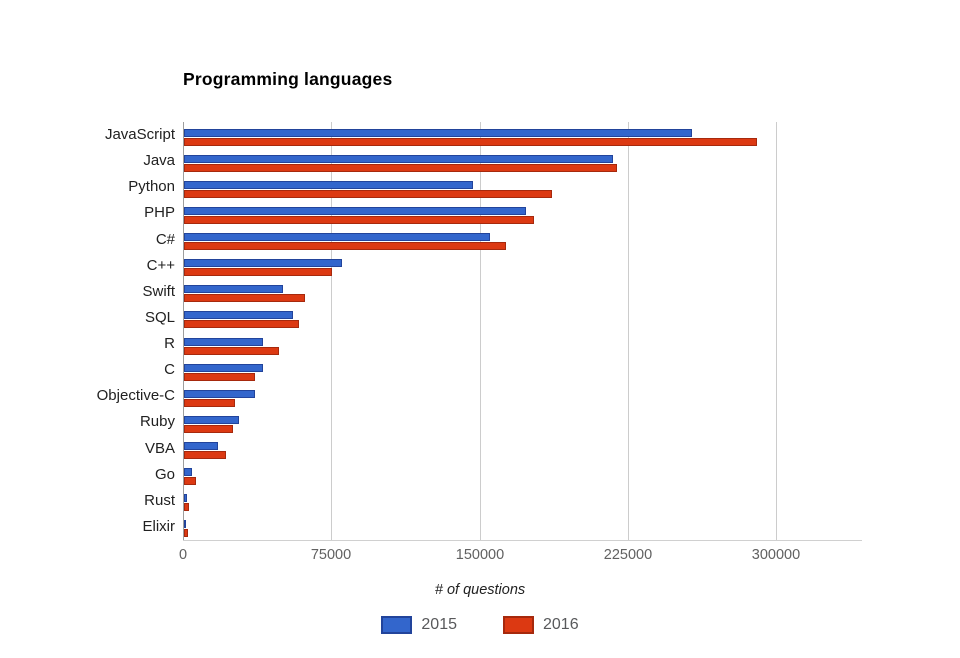  What do you see at coordinates (439, 624) in the screenshot?
I see `legend-label-2015: 2015` at bounding box center [439, 624].